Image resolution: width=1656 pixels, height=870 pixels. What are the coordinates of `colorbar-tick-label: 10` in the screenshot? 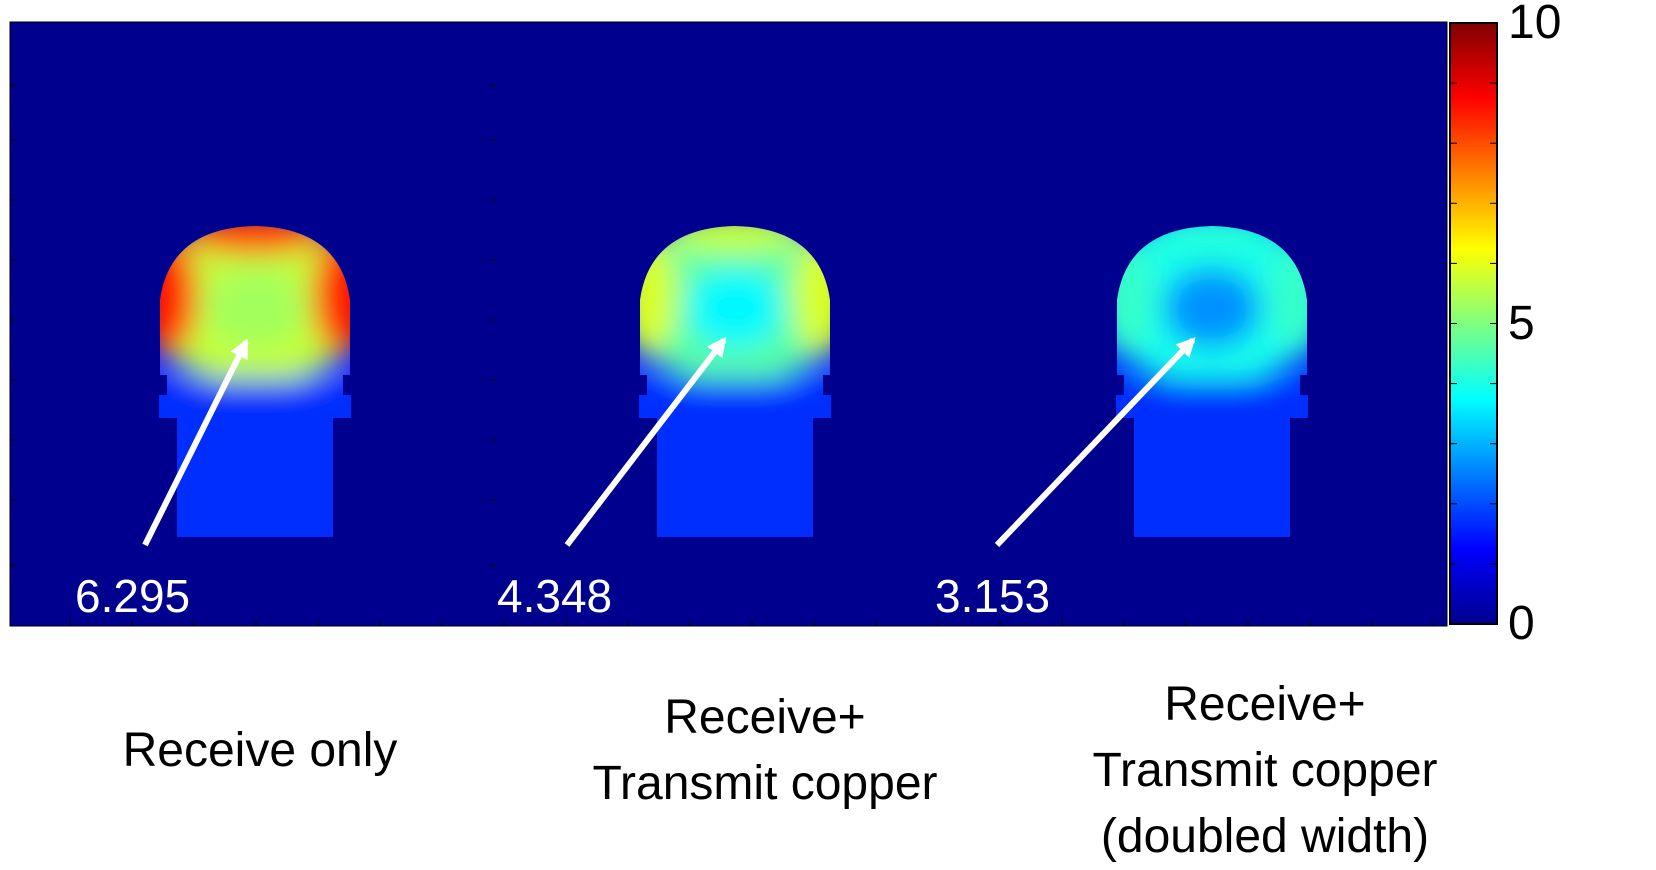 It's located at (1535, 24).